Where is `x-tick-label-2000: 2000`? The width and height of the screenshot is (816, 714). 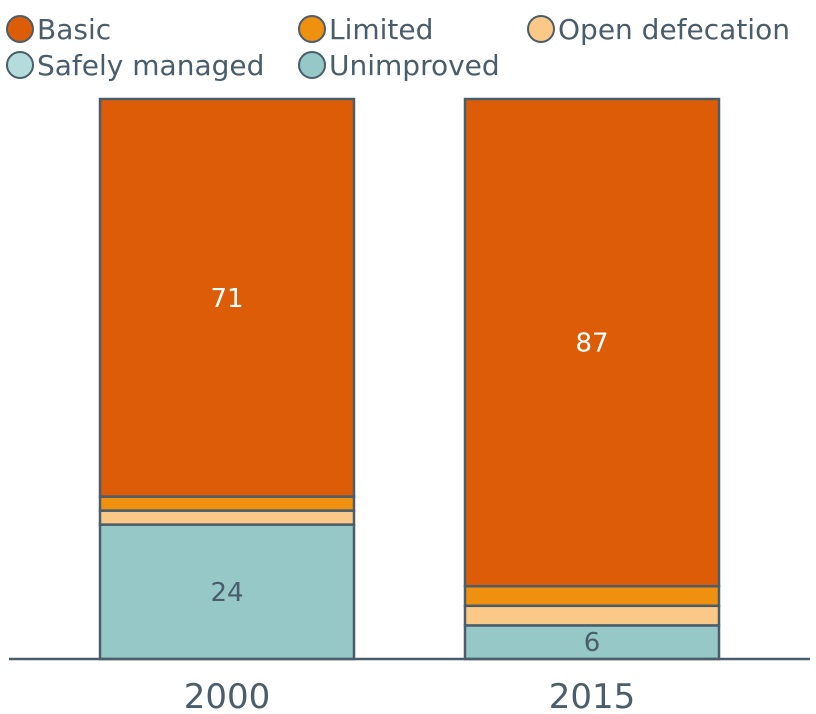
x-tick-label-2000: 2000 is located at coordinates (227, 695).